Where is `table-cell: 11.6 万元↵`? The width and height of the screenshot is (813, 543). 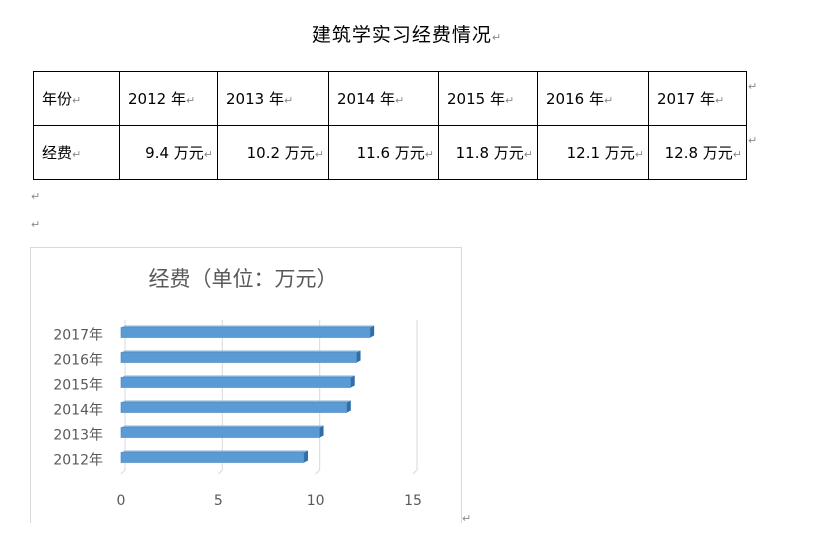
table-cell: 11.6 万元↵ is located at coordinates (383, 152).